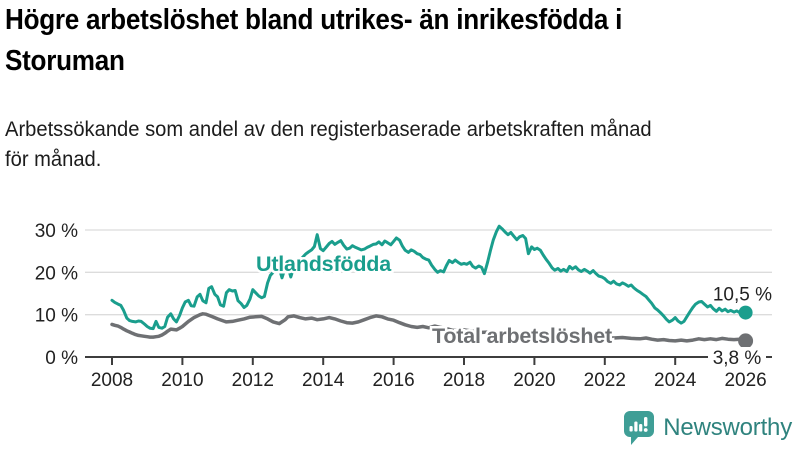  I want to click on bar-chart-speech-bubble-icon, so click(639, 428).